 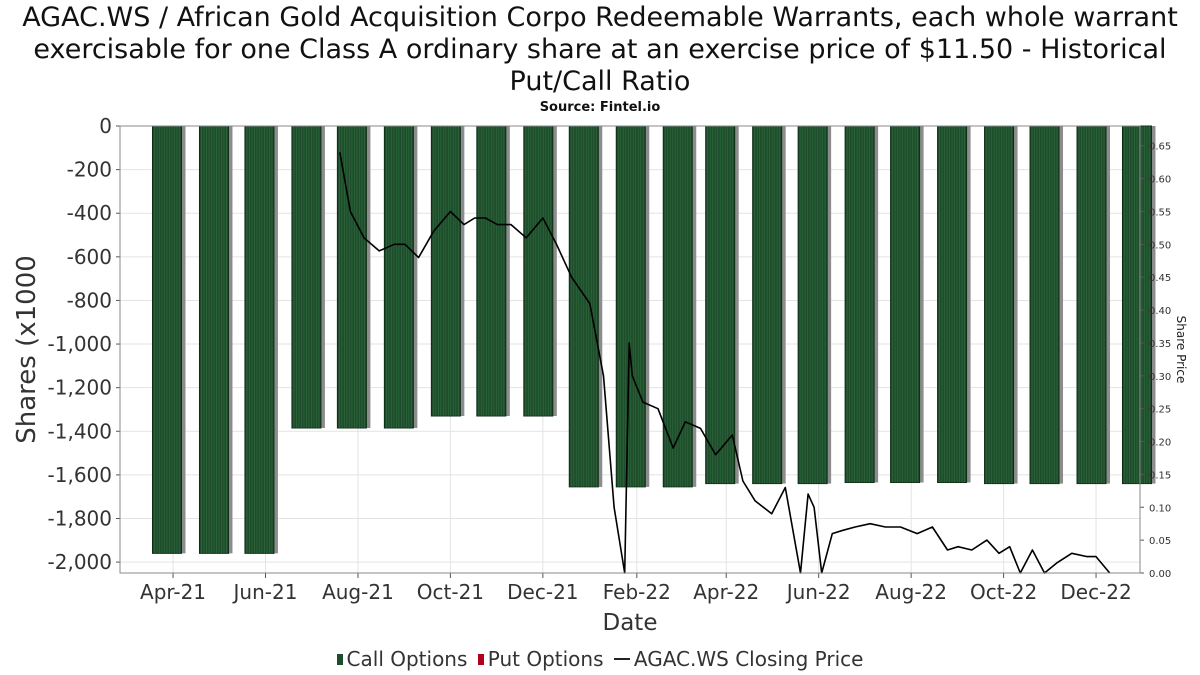 What do you see at coordinates (1160, 278) in the screenshot?
I see `y2-tick-label: 0.45` at bounding box center [1160, 278].